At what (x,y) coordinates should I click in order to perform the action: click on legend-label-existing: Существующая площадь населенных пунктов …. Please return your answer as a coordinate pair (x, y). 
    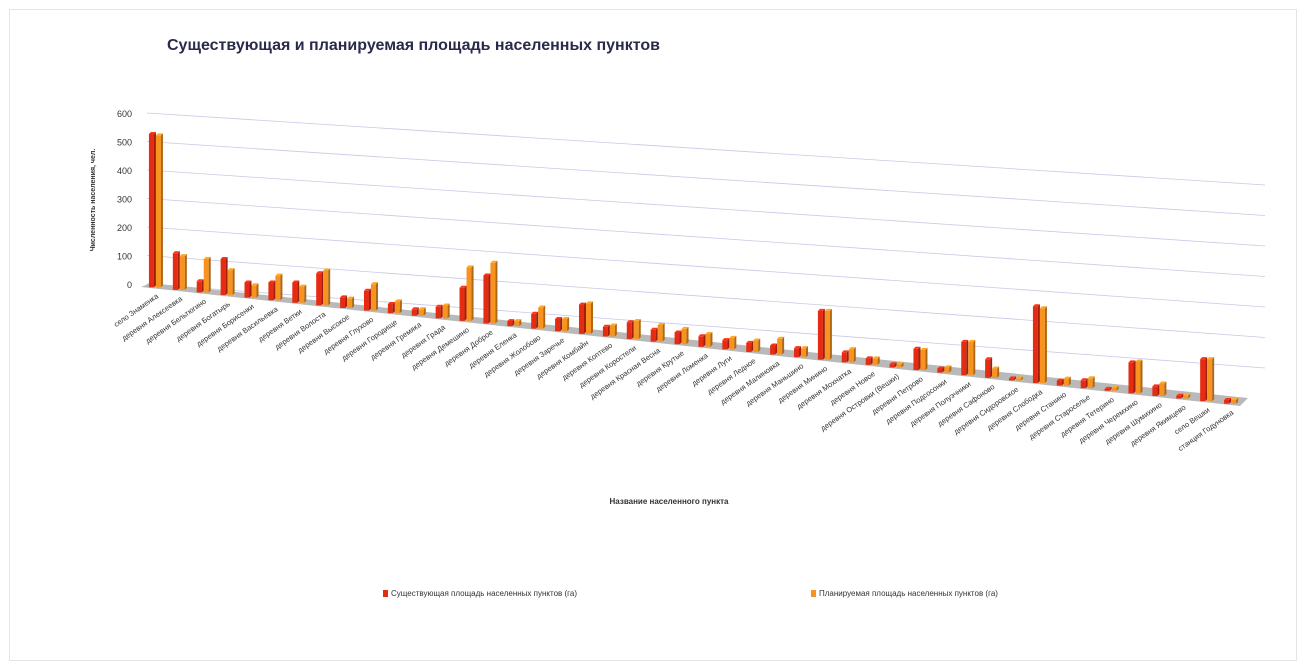
    Looking at the image, I should click on (484, 593).